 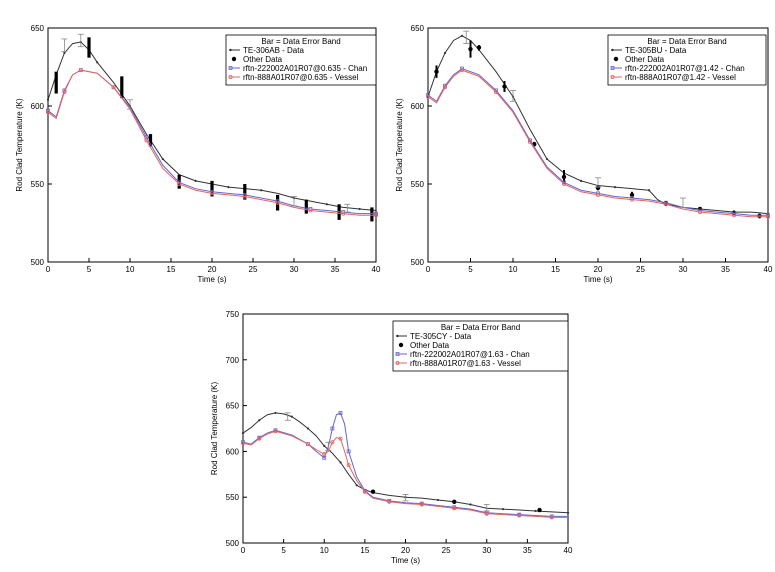 I want to click on legend-entry: rftn-888A01R07@1.63 - Vessel, so click(x=465, y=363).